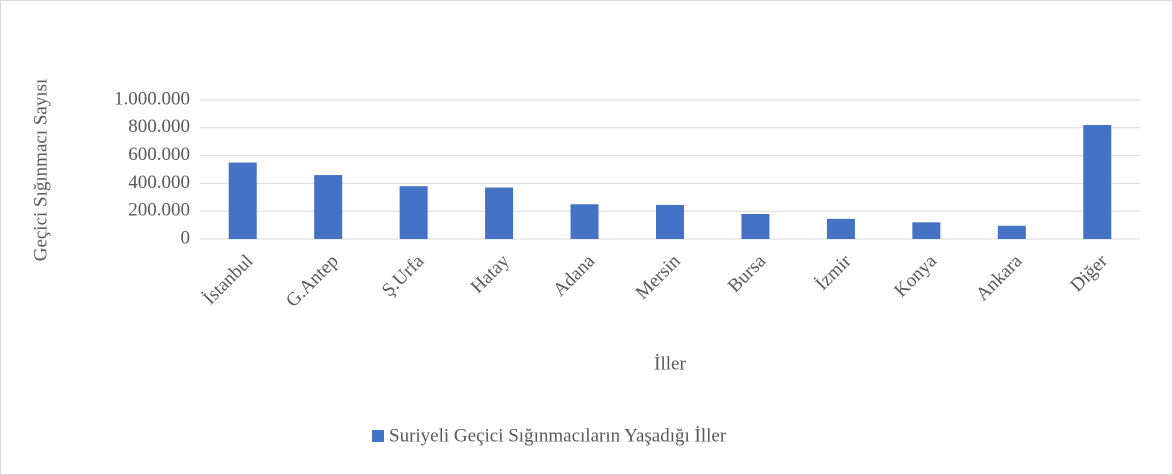 The width and height of the screenshot is (1173, 475). Describe the element at coordinates (152, 98) in the screenshot. I see `y-tick-label: 1.000.000` at that location.